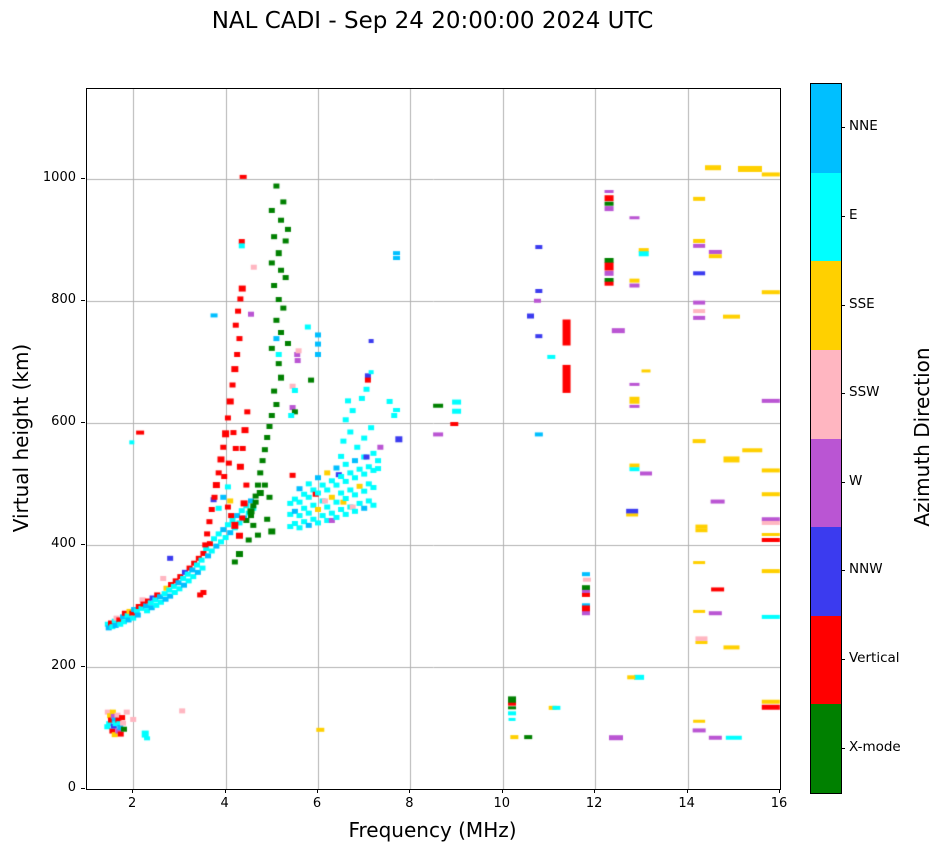 The height and width of the screenshot is (856, 951). What do you see at coordinates (63, 665) in the screenshot?
I see `y-tick-label: 200` at bounding box center [63, 665].